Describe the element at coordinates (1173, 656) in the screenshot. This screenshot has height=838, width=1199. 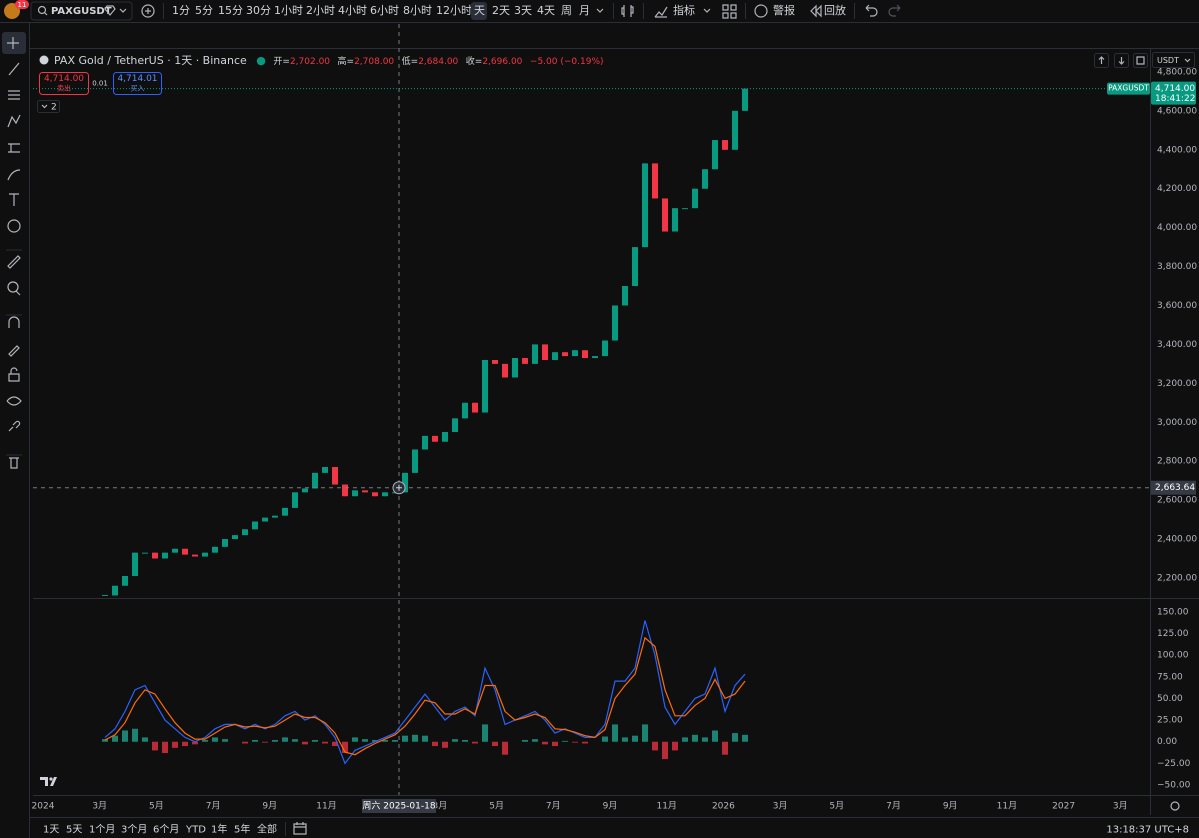
I see `macd-tick-label: 100.00` at that location.